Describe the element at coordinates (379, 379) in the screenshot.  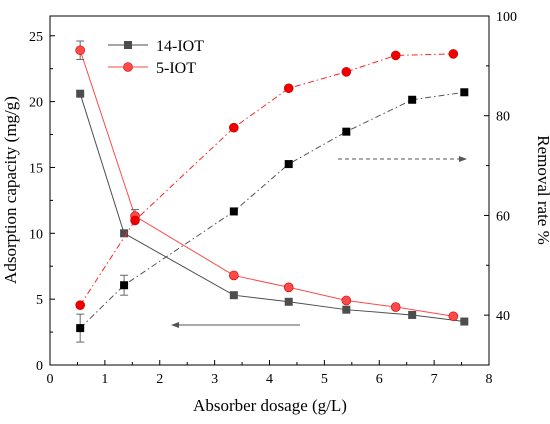
I see `x-tick-label: 6` at that location.